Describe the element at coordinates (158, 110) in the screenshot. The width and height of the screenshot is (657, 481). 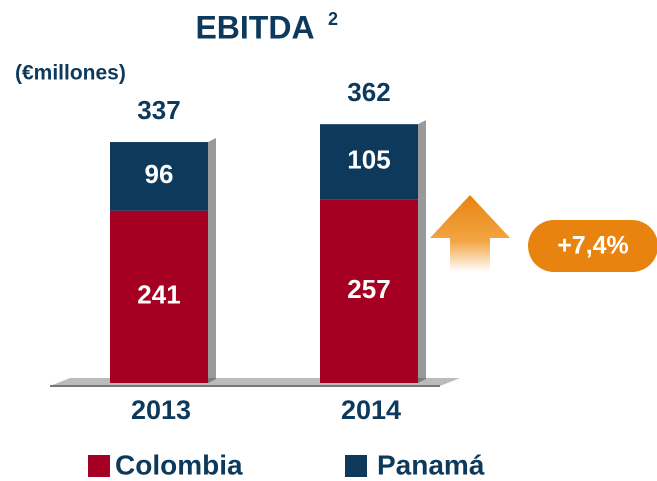
I see `total-label: 337` at that location.